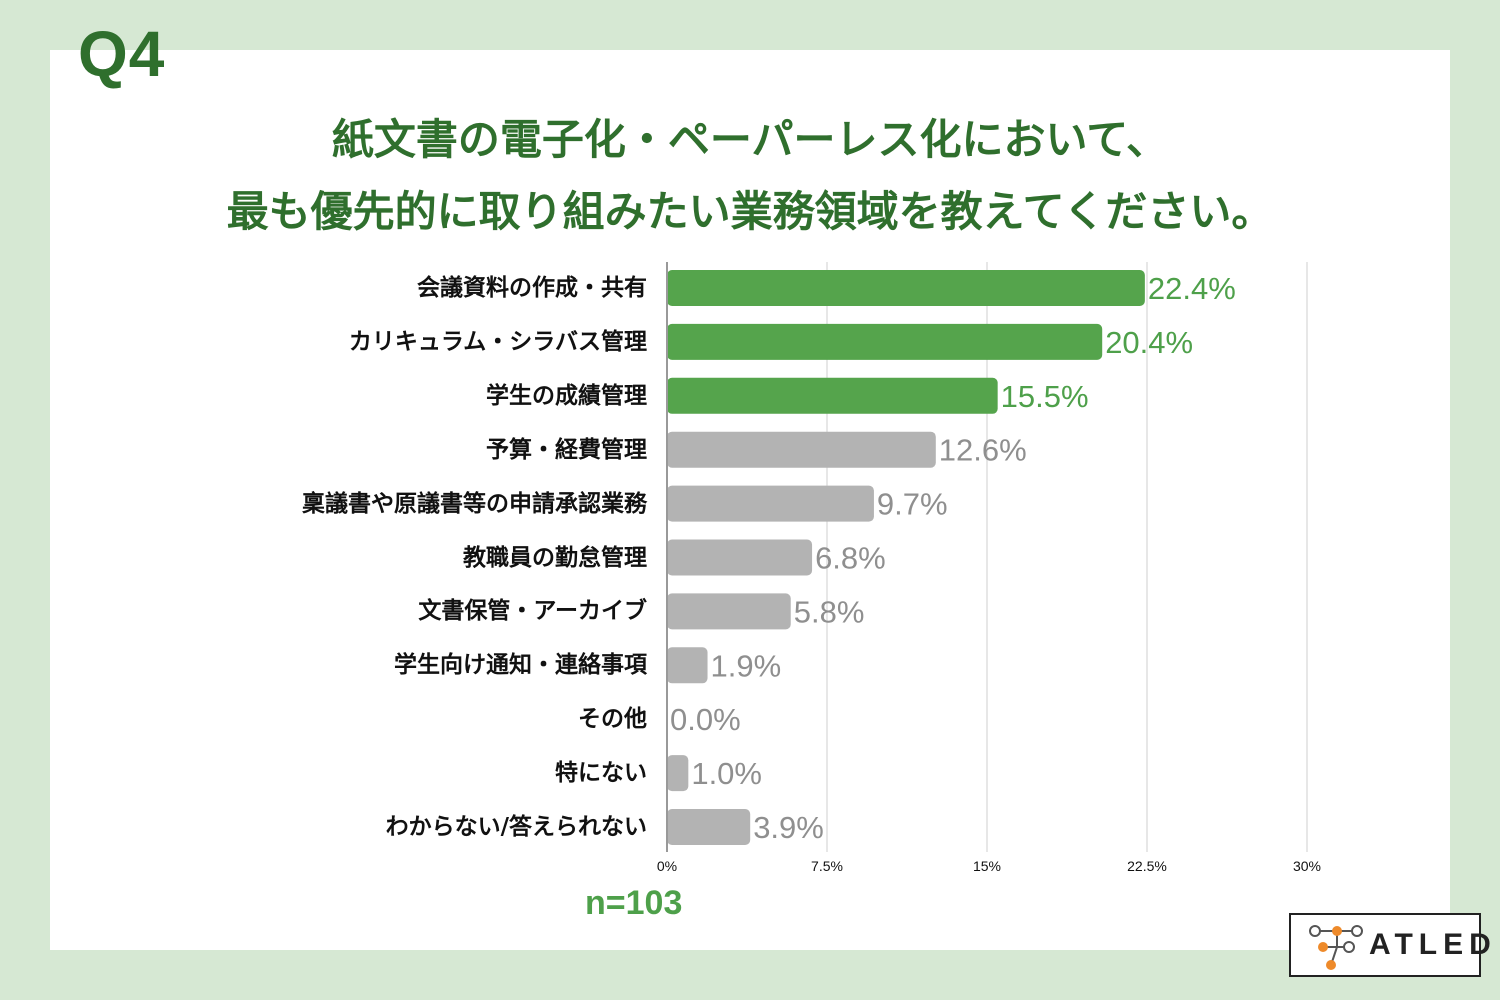  What do you see at coordinates (1307, 866) in the screenshot?
I see `x-tick-label: 30%` at bounding box center [1307, 866].